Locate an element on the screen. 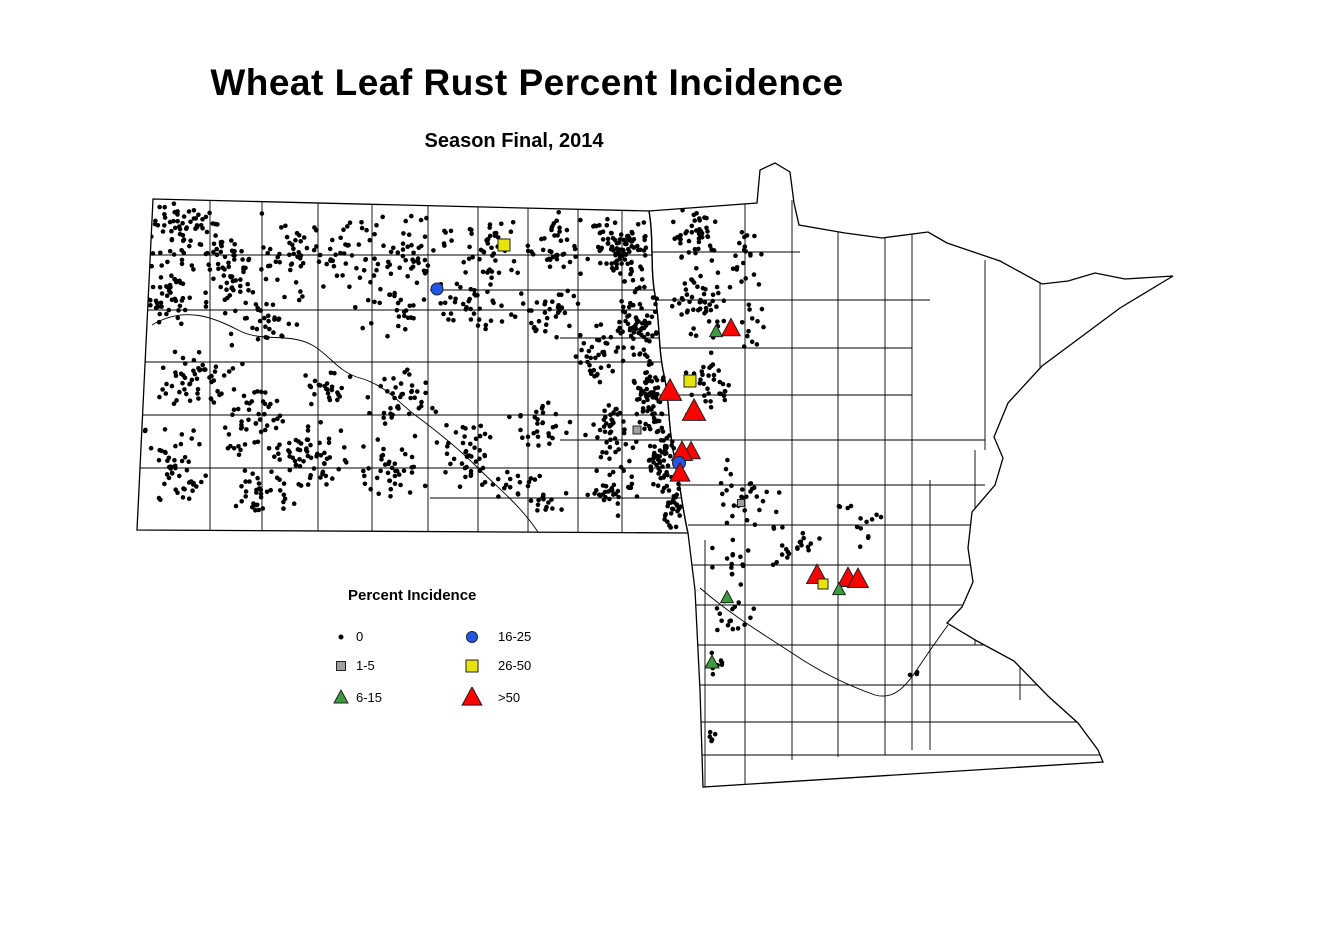 The width and height of the screenshot is (1341, 926). legend-item-26-50: 26-50 is located at coordinates (495, 666).